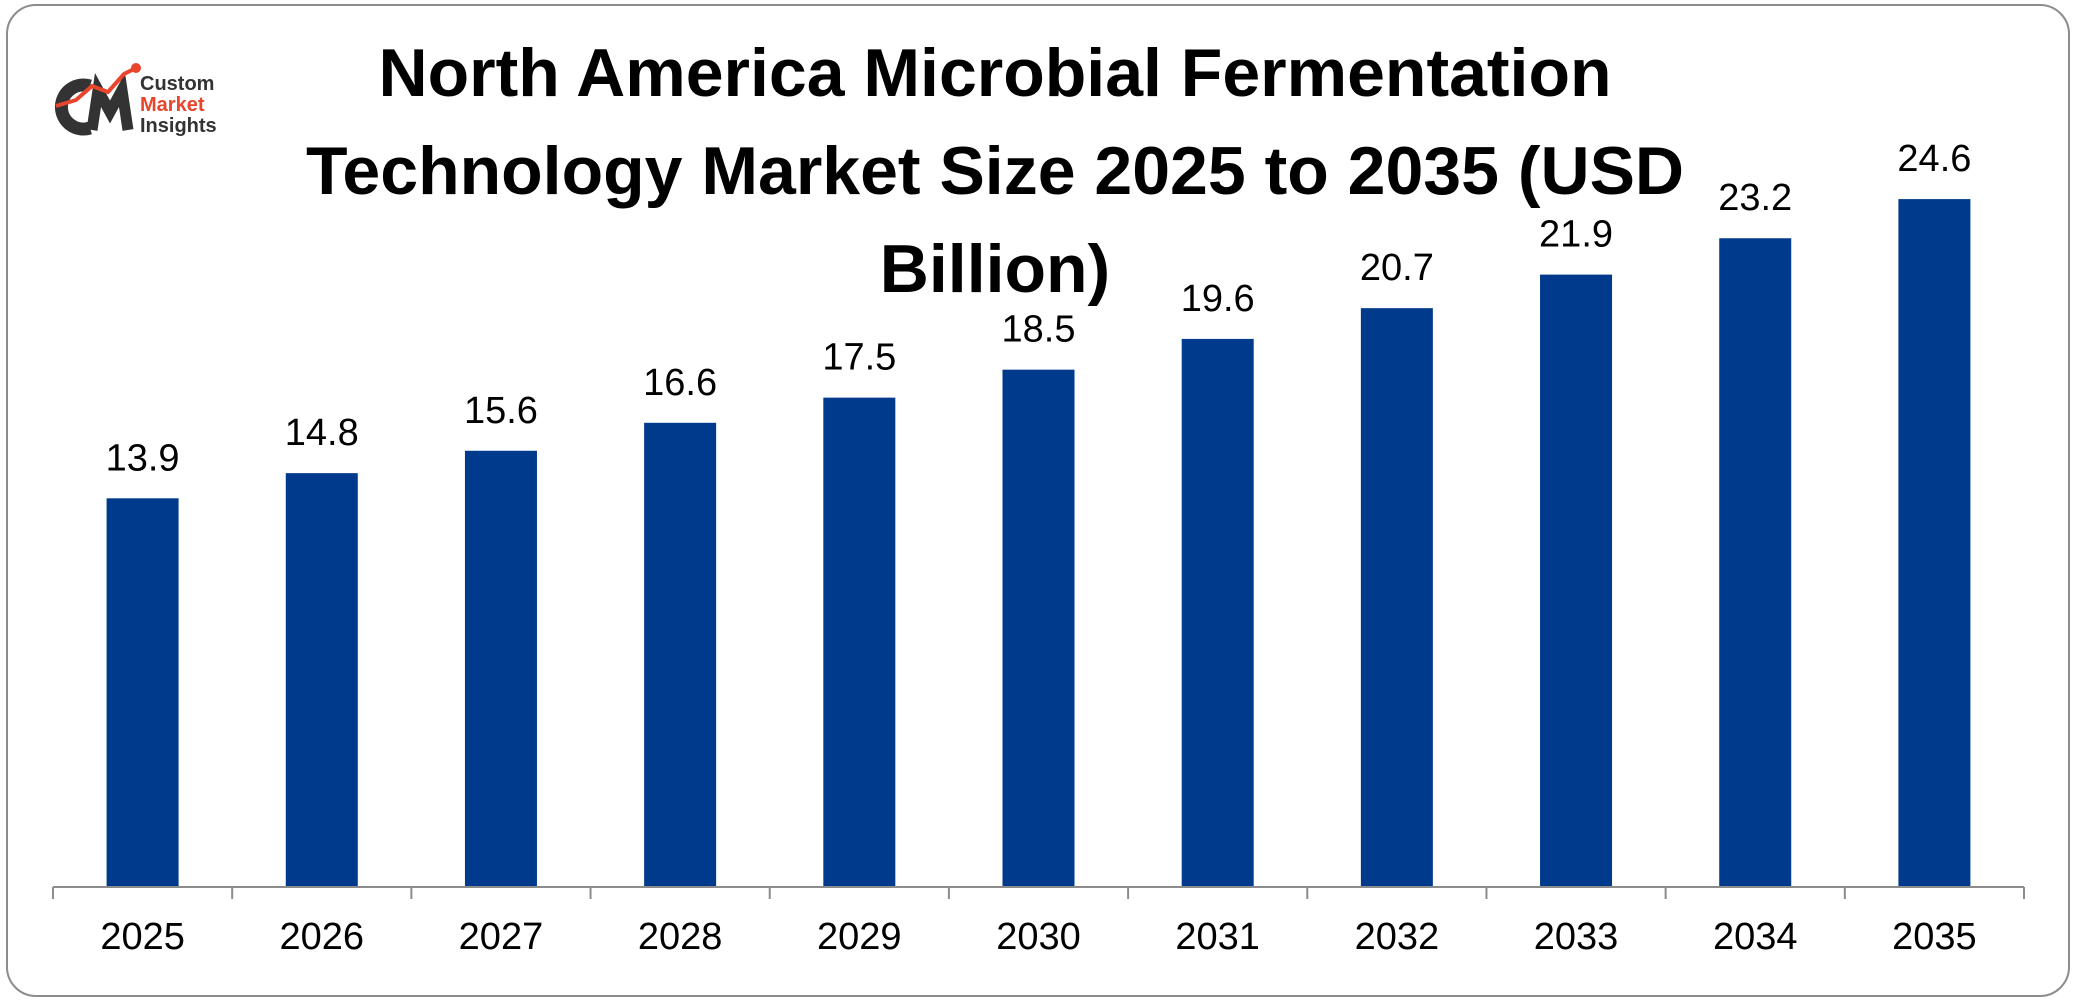  What do you see at coordinates (1038, 892) in the screenshot?
I see `x-axis` at bounding box center [1038, 892].